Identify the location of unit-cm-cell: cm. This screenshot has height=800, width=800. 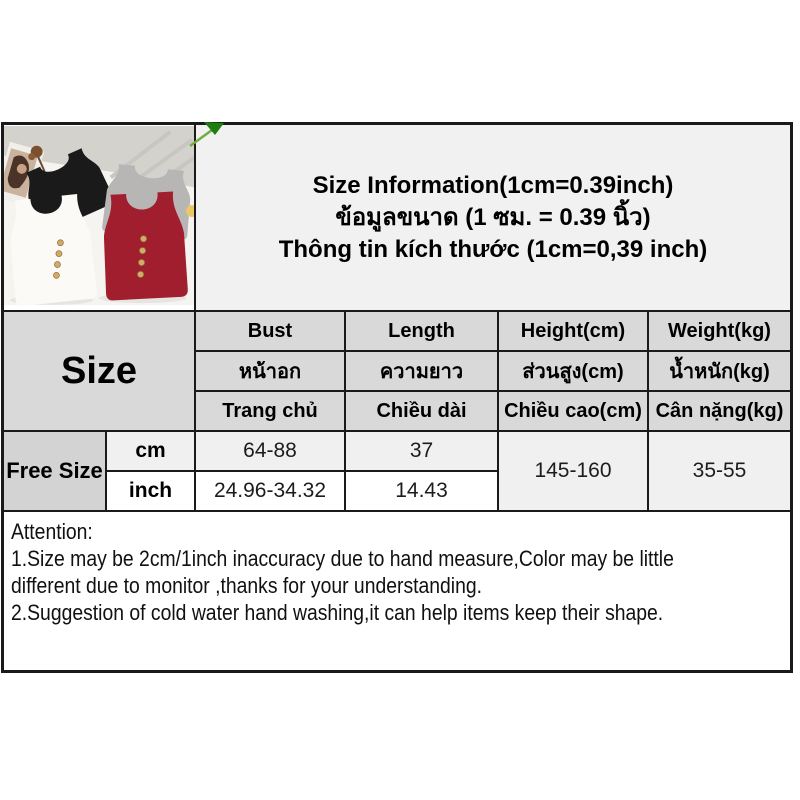
(151, 452).